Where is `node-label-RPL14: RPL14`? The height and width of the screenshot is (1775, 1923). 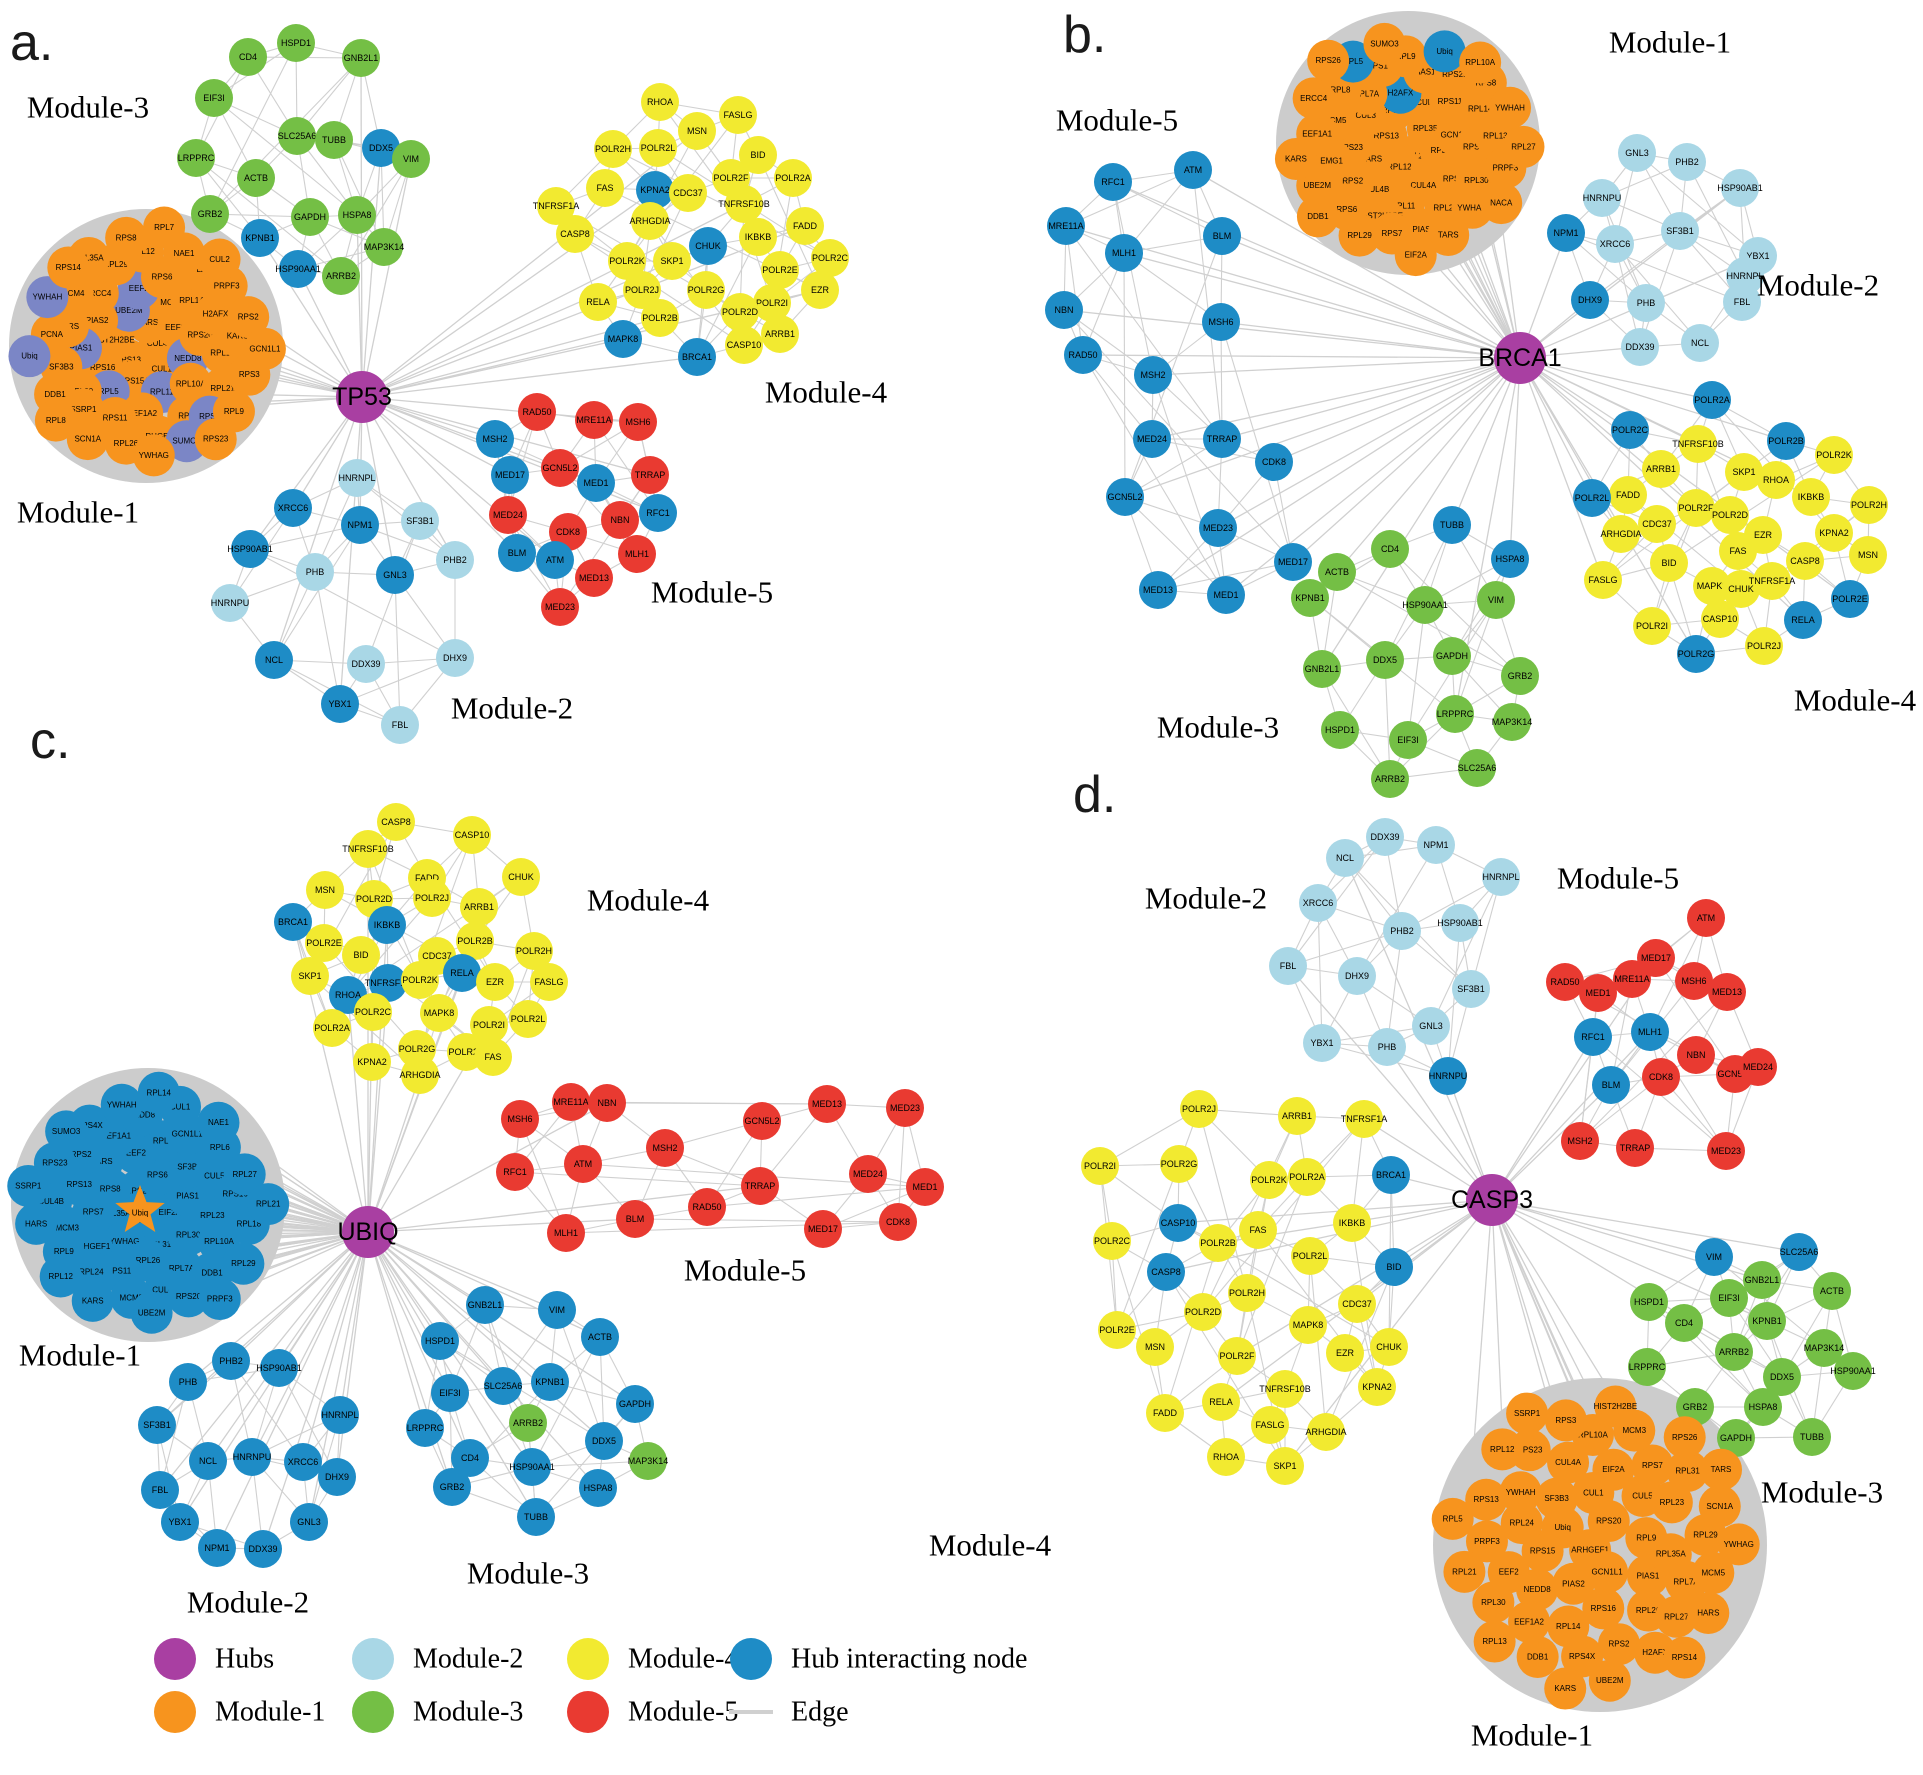 node-label-RPL14: RPL14 is located at coordinates (159, 1092).